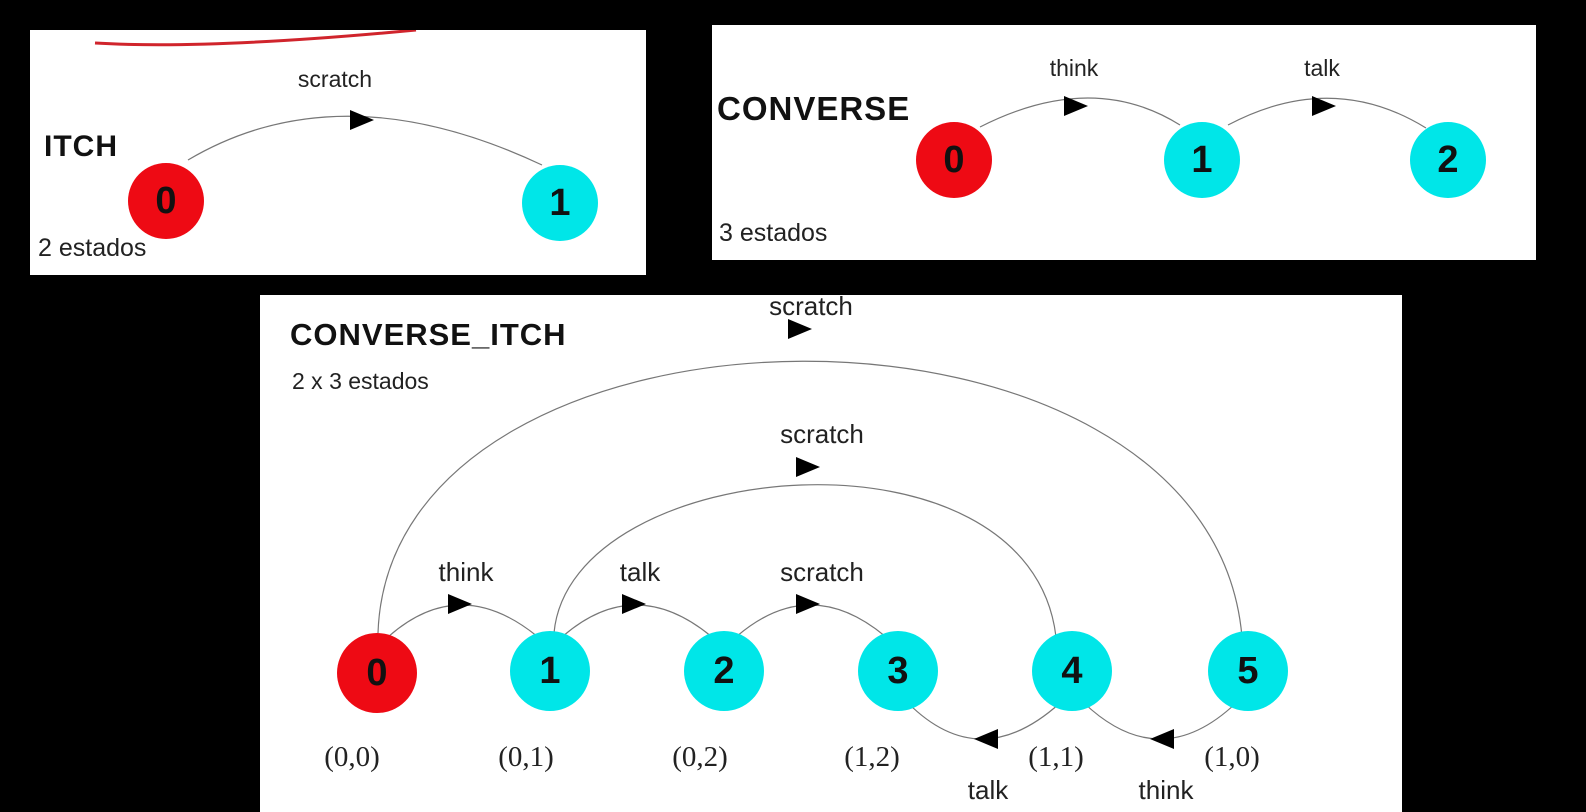 This screenshot has width=1586, height=812. Describe the element at coordinates (81, 146) in the screenshot. I see `itch-title: ITCH` at that location.